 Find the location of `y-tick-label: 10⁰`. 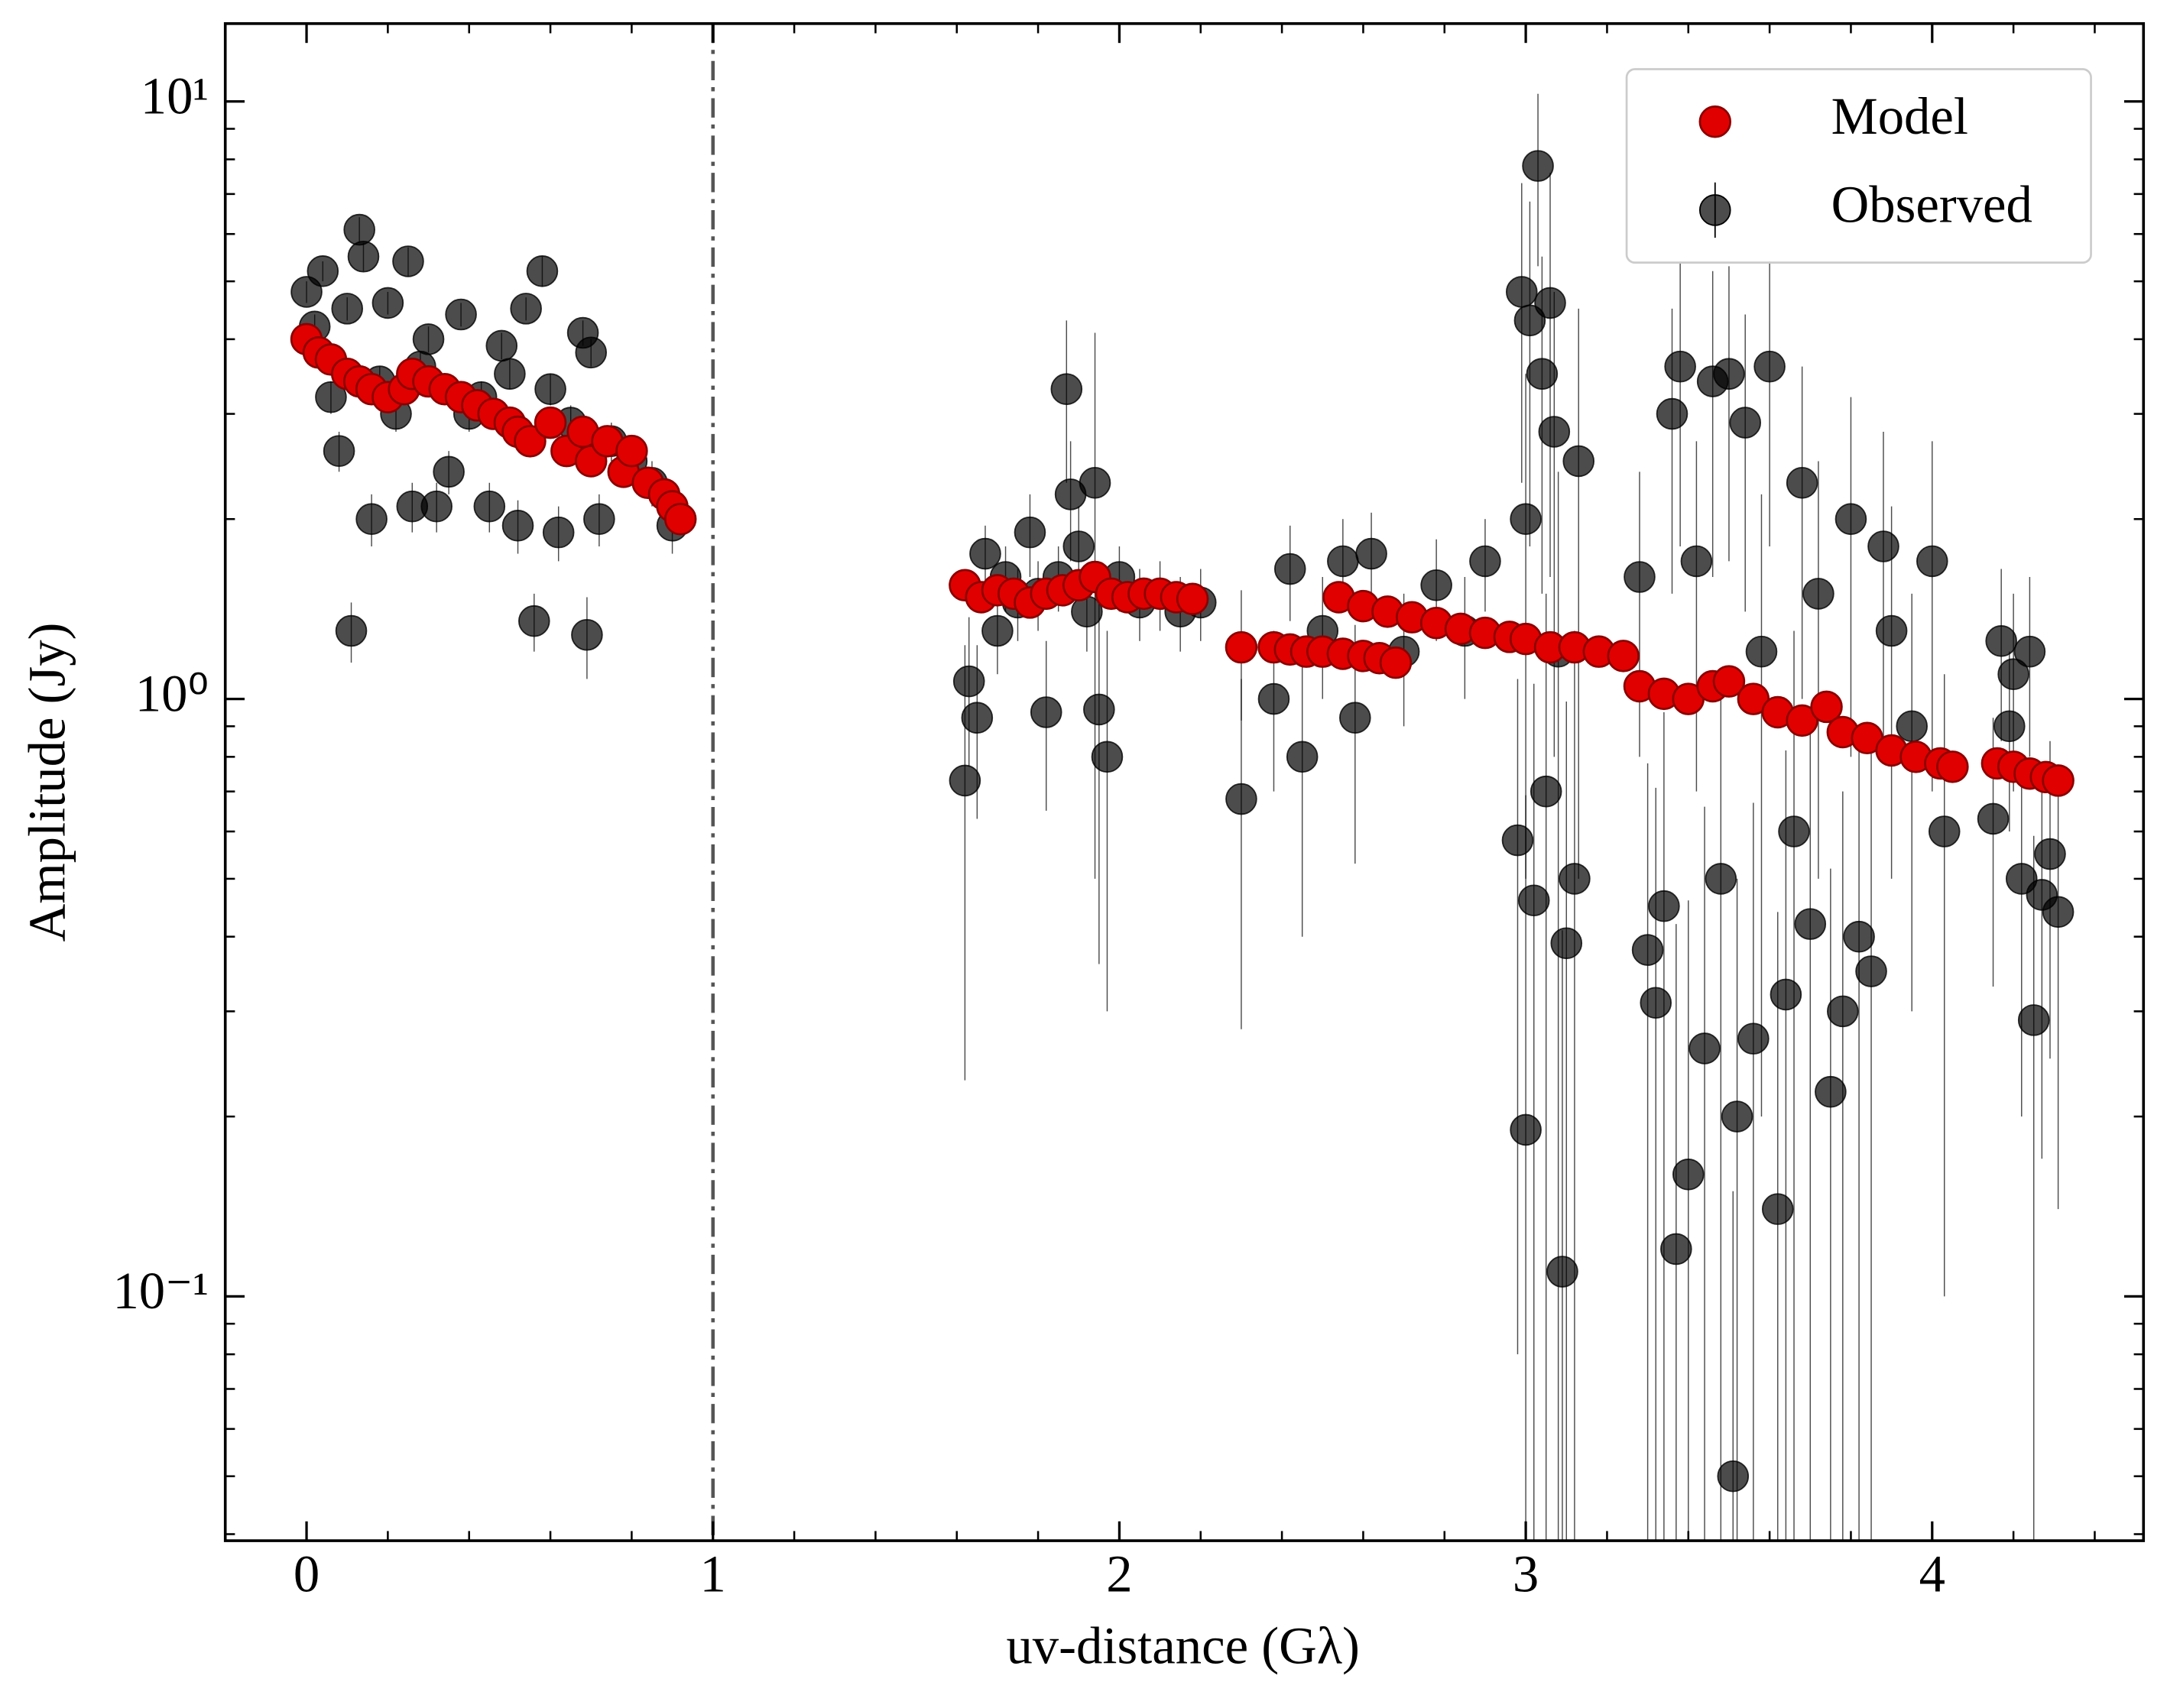

y-tick-label: 10⁰ is located at coordinates (172, 693).